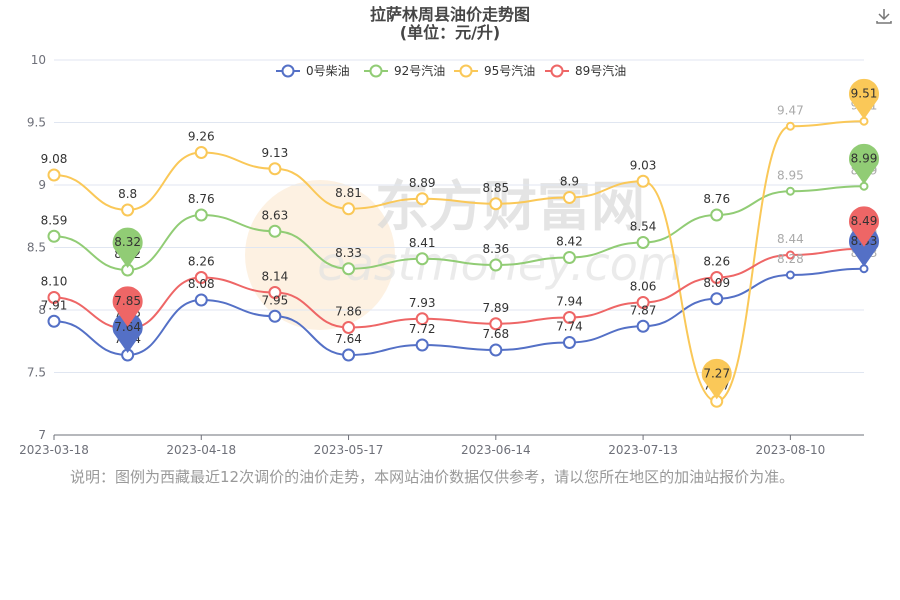  I want to click on data-label: 8.06, so click(643, 287).